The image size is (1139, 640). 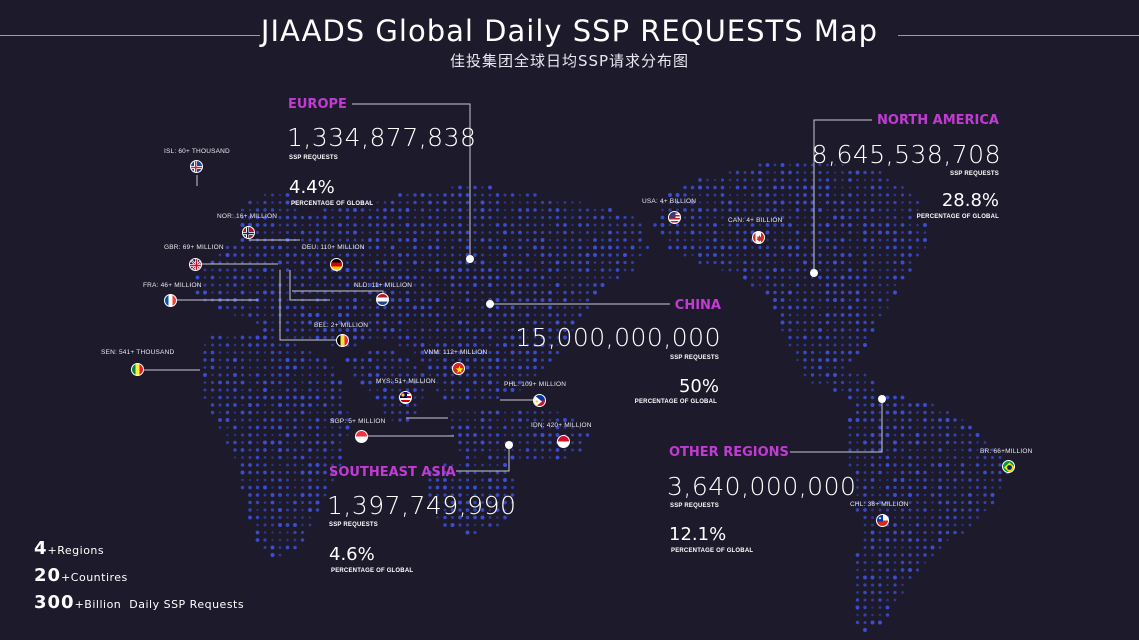 I want to click on br-label: BR: 66+MILLION, so click(x=1006, y=451).